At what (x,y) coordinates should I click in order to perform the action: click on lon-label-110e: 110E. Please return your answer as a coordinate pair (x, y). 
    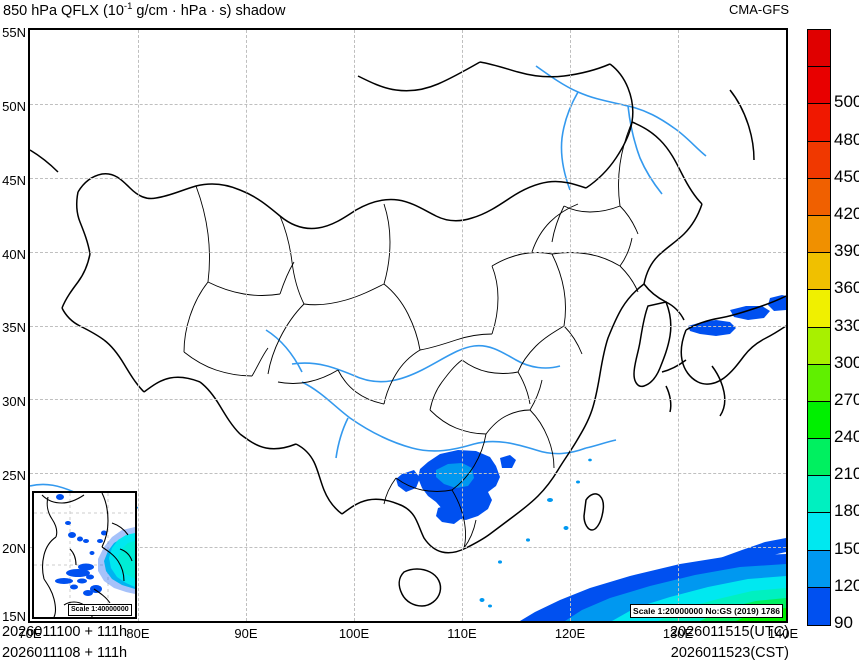
    Looking at the image, I should click on (462, 633).